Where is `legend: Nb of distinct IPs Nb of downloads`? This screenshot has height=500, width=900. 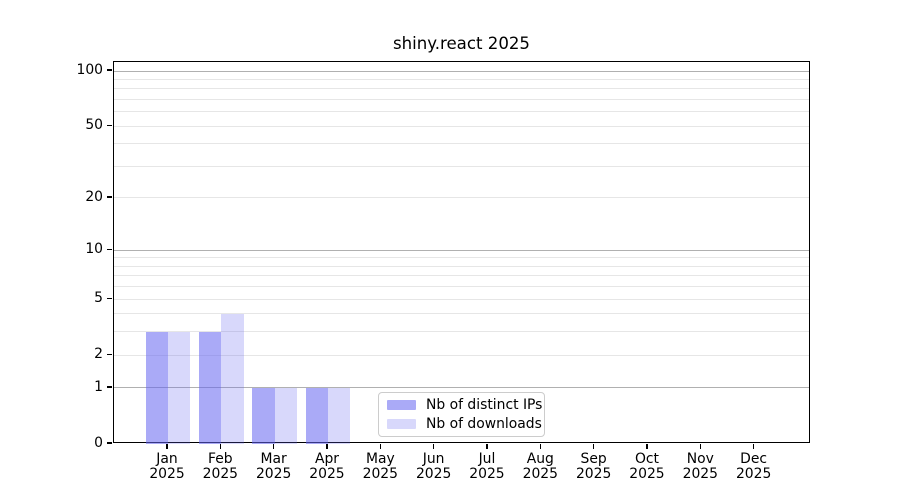
legend: Nb of distinct IPs Nb of downloads is located at coordinates (461, 414).